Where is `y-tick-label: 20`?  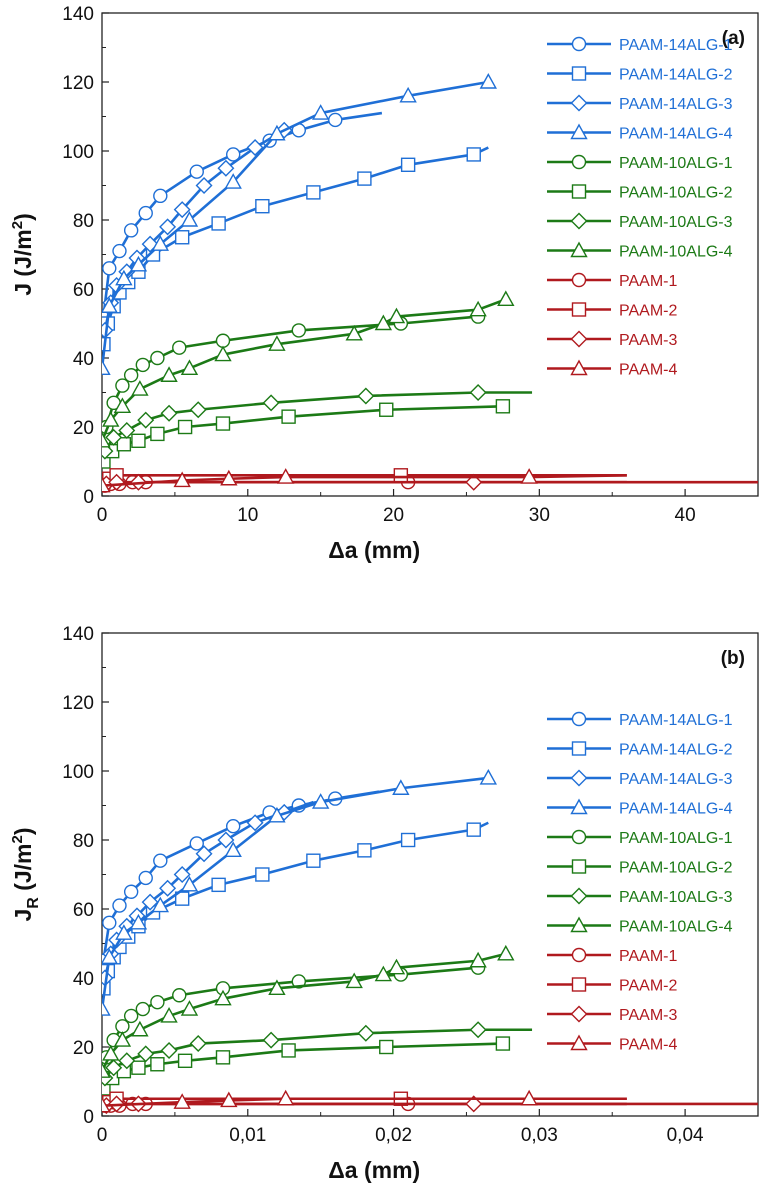
y-tick-label: 20 is located at coordinates (83, 428).